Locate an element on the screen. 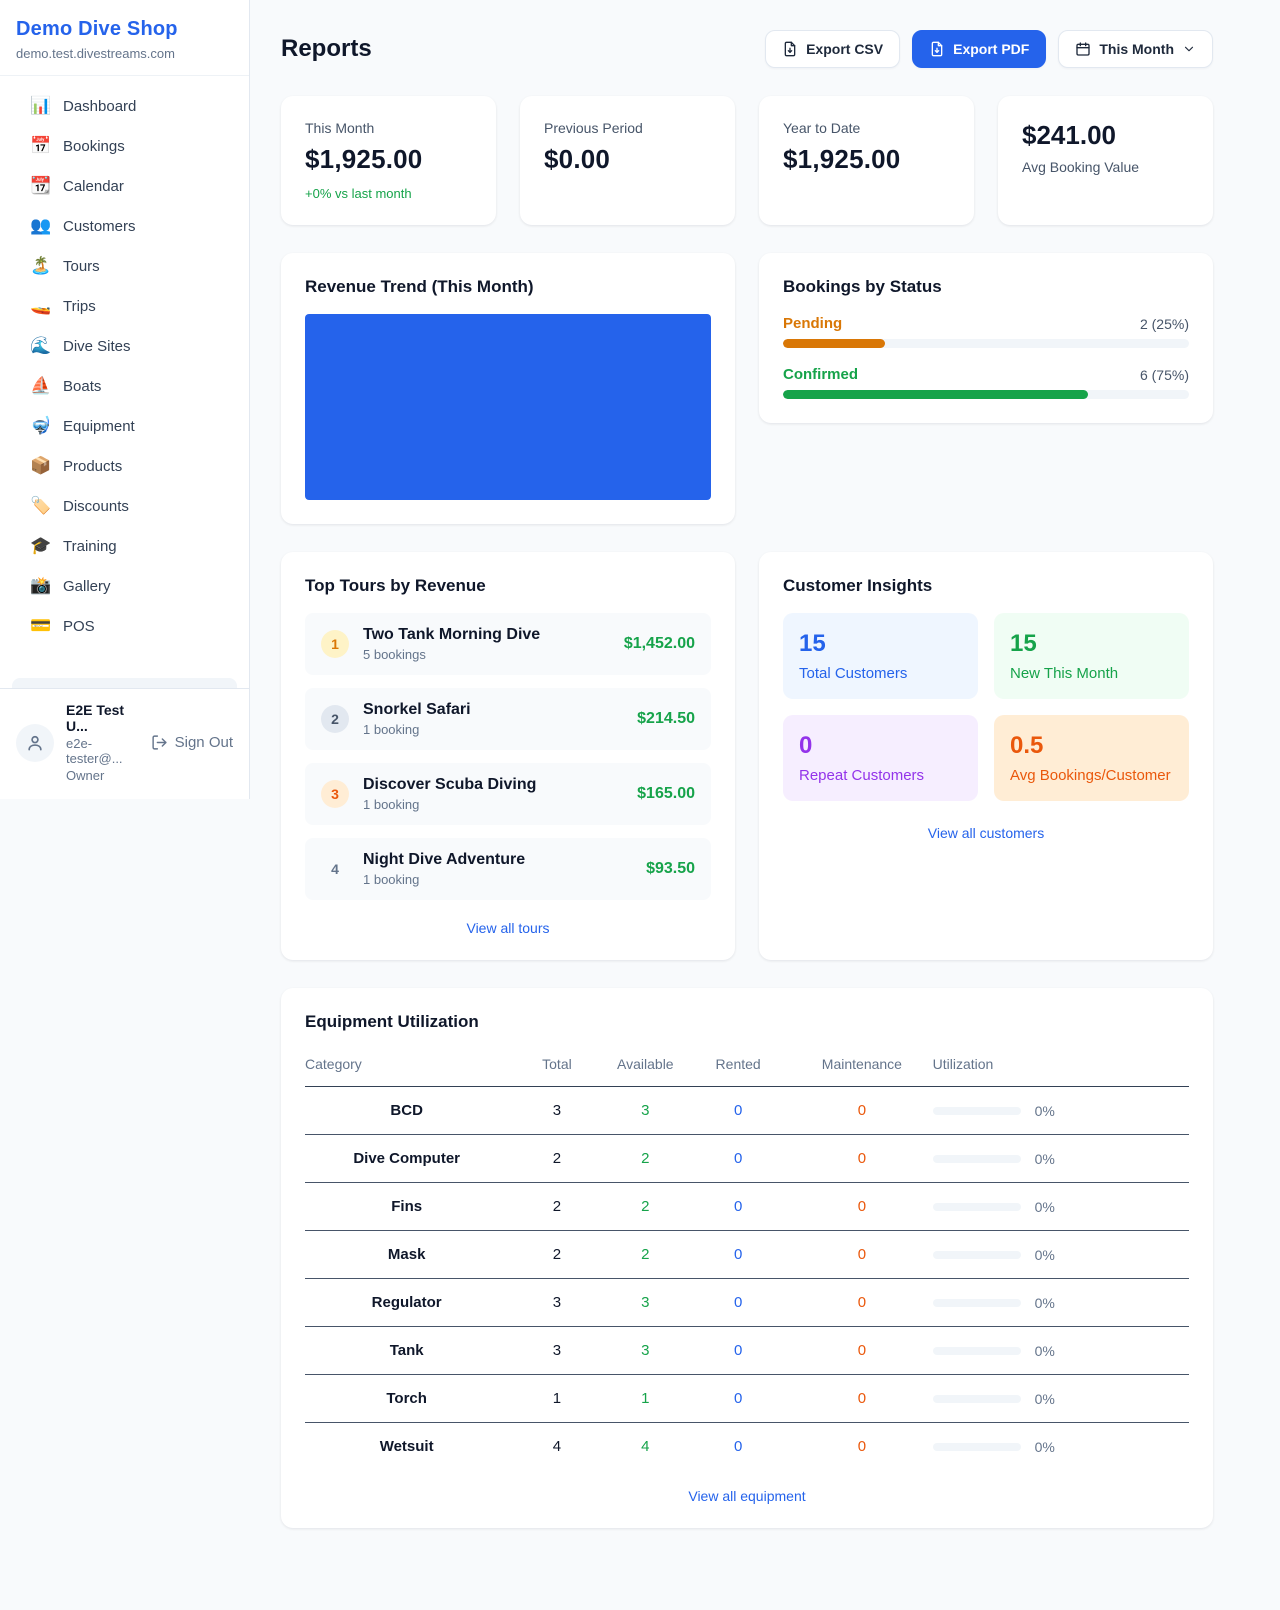 The height and width of the screenshot is (1610, 1280). insight-tile-new-this-month: 15 New This Month is located at coordinates (1091, 656).